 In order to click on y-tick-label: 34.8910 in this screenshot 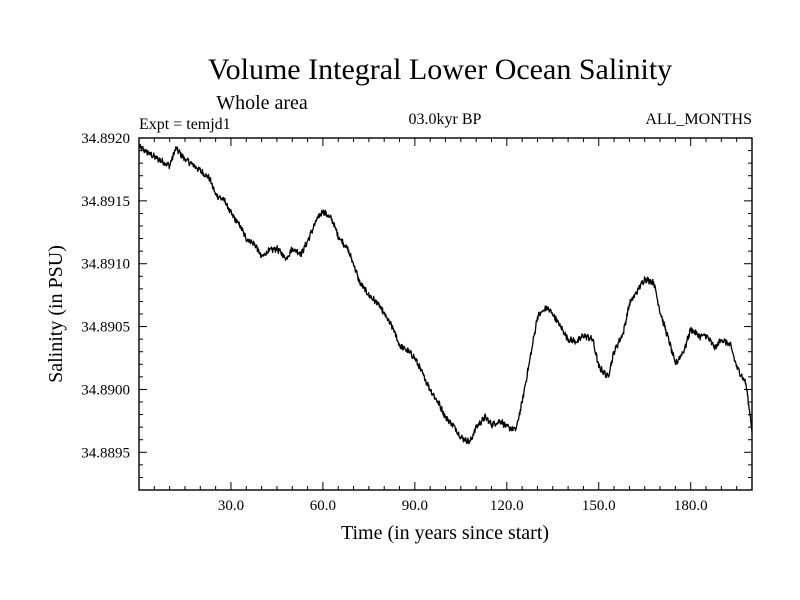, I will do `click(105, 265)`.